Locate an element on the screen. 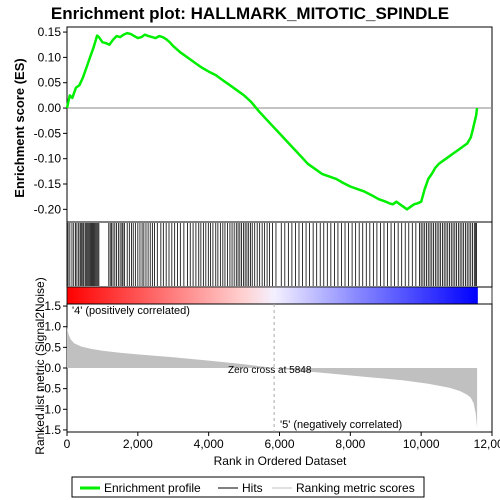  x-tick-label: 8,000 is located at coordinates (350, 444).